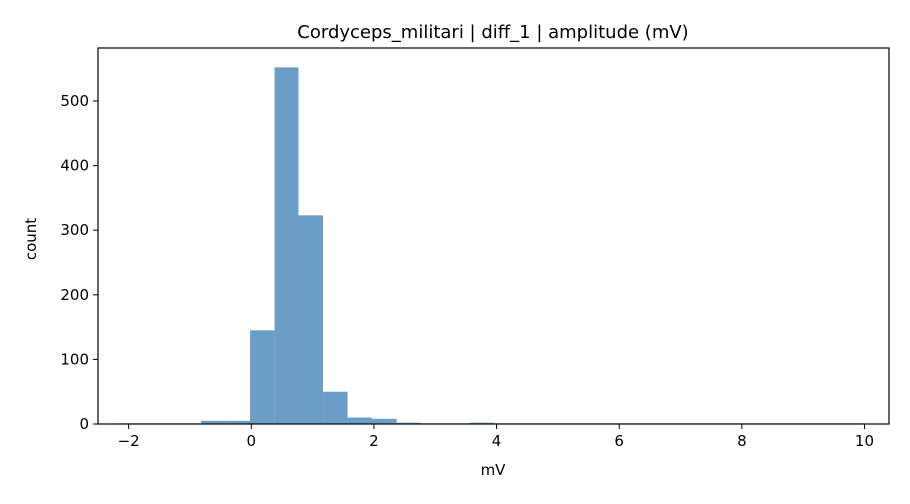 This screenshot has width=910, height=504. Describe the element at coordinates (252, 441) in the screenshot. I see `x-tick-label: 0` at that location.